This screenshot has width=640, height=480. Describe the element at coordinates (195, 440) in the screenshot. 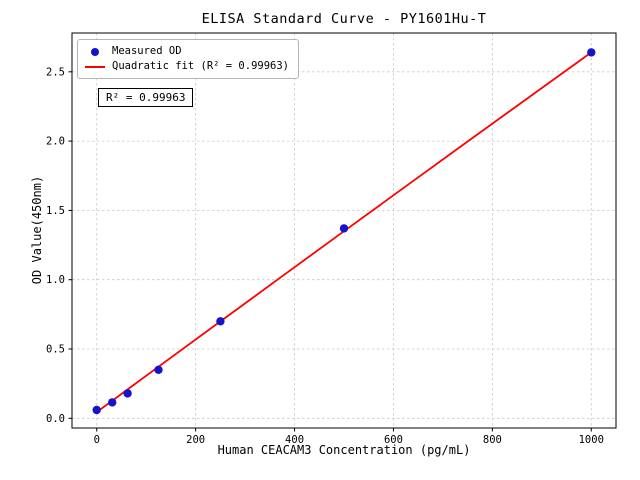

I see `svg-text: 200` at that location.